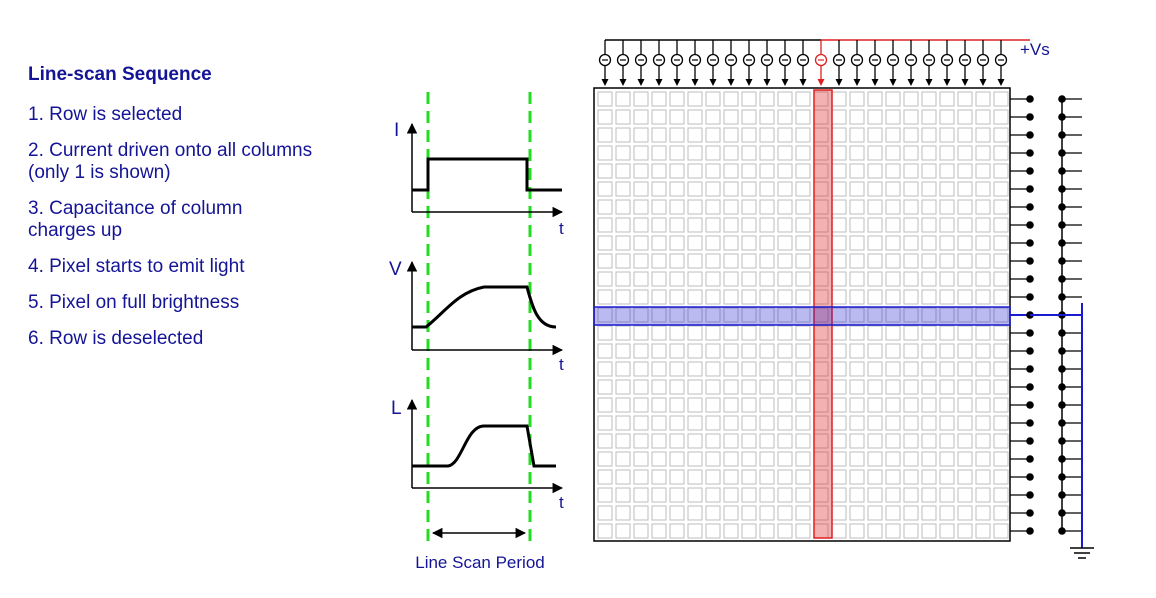 The height and width of the screenshot is (598, 1156). Describe the element at coordinates (134, 302) in the screenshot. I see `step-text: 5. Pixel on full brightness` at that location.